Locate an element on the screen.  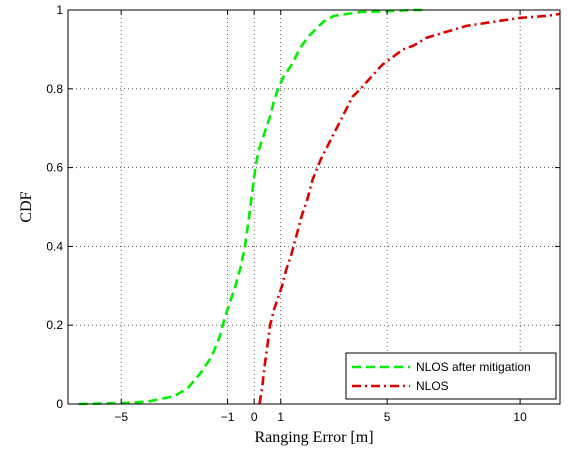
x-tick-label: 10 is located at coordinates (520, 417).